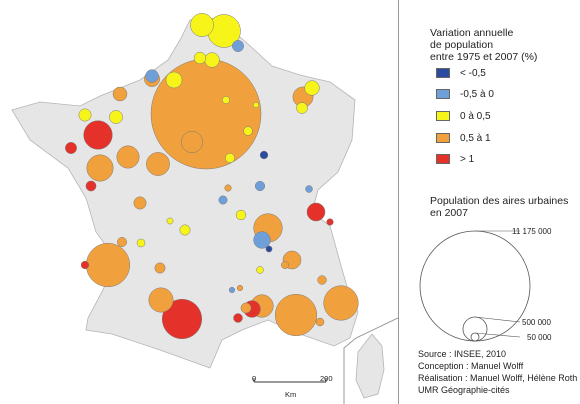 Image resolution: width=580 pixels, height=404 pixels. Describe the element at coordinates (455, 159) in the screenshot. I see `legend-item: > 1` at that location.